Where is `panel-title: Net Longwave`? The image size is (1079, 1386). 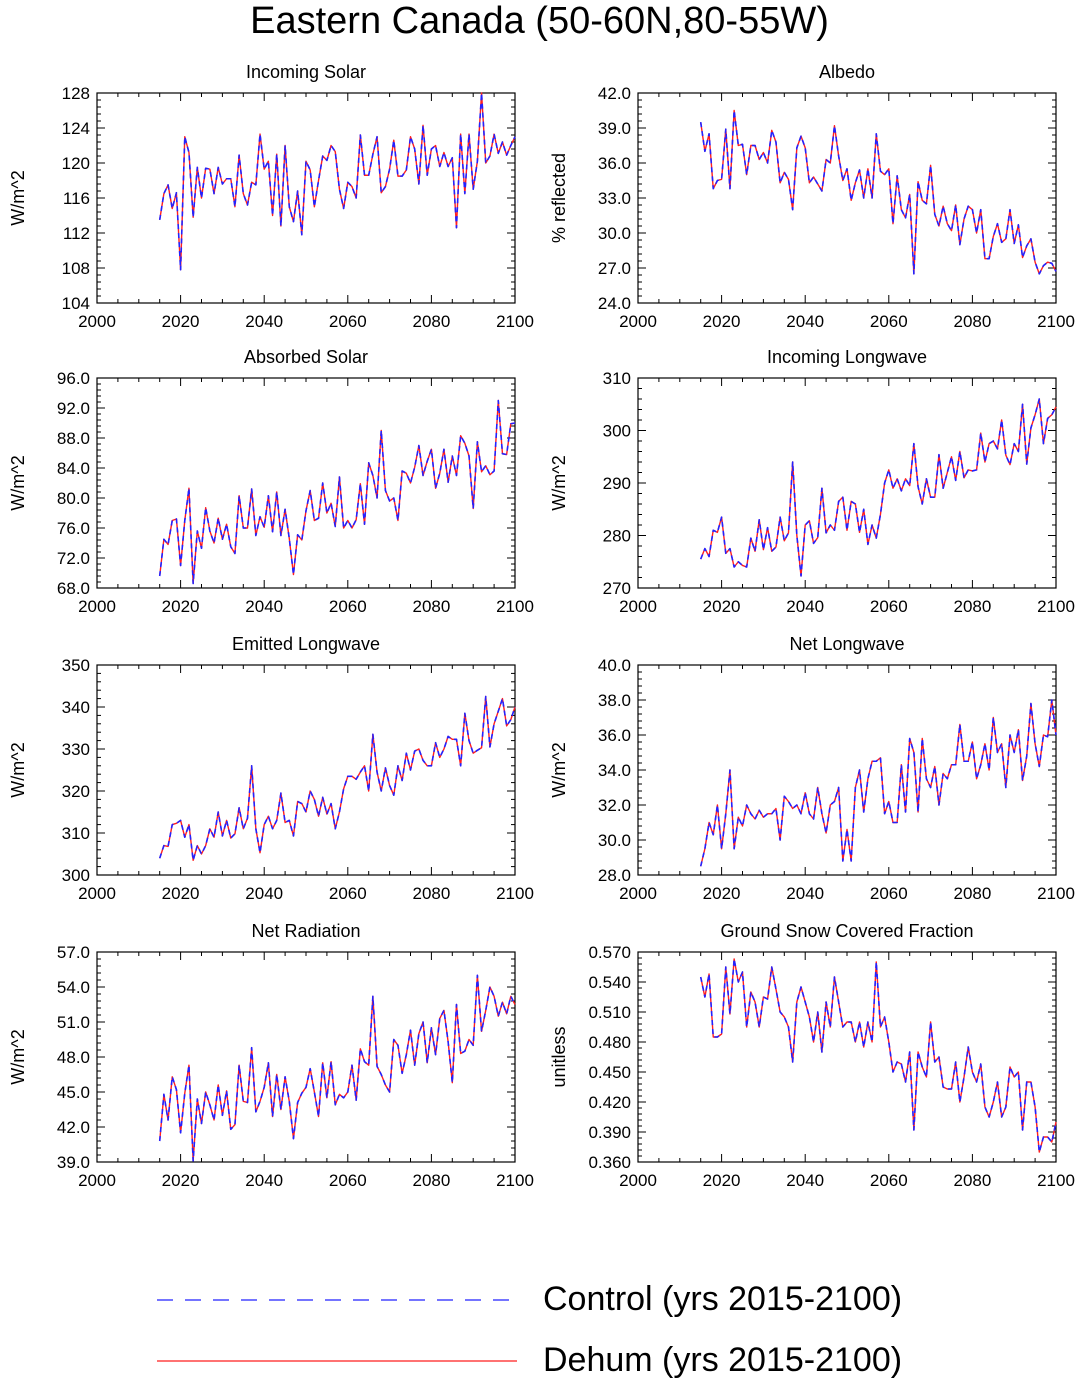 panel-title: Net Longwave is located at coordinates (846, 644).